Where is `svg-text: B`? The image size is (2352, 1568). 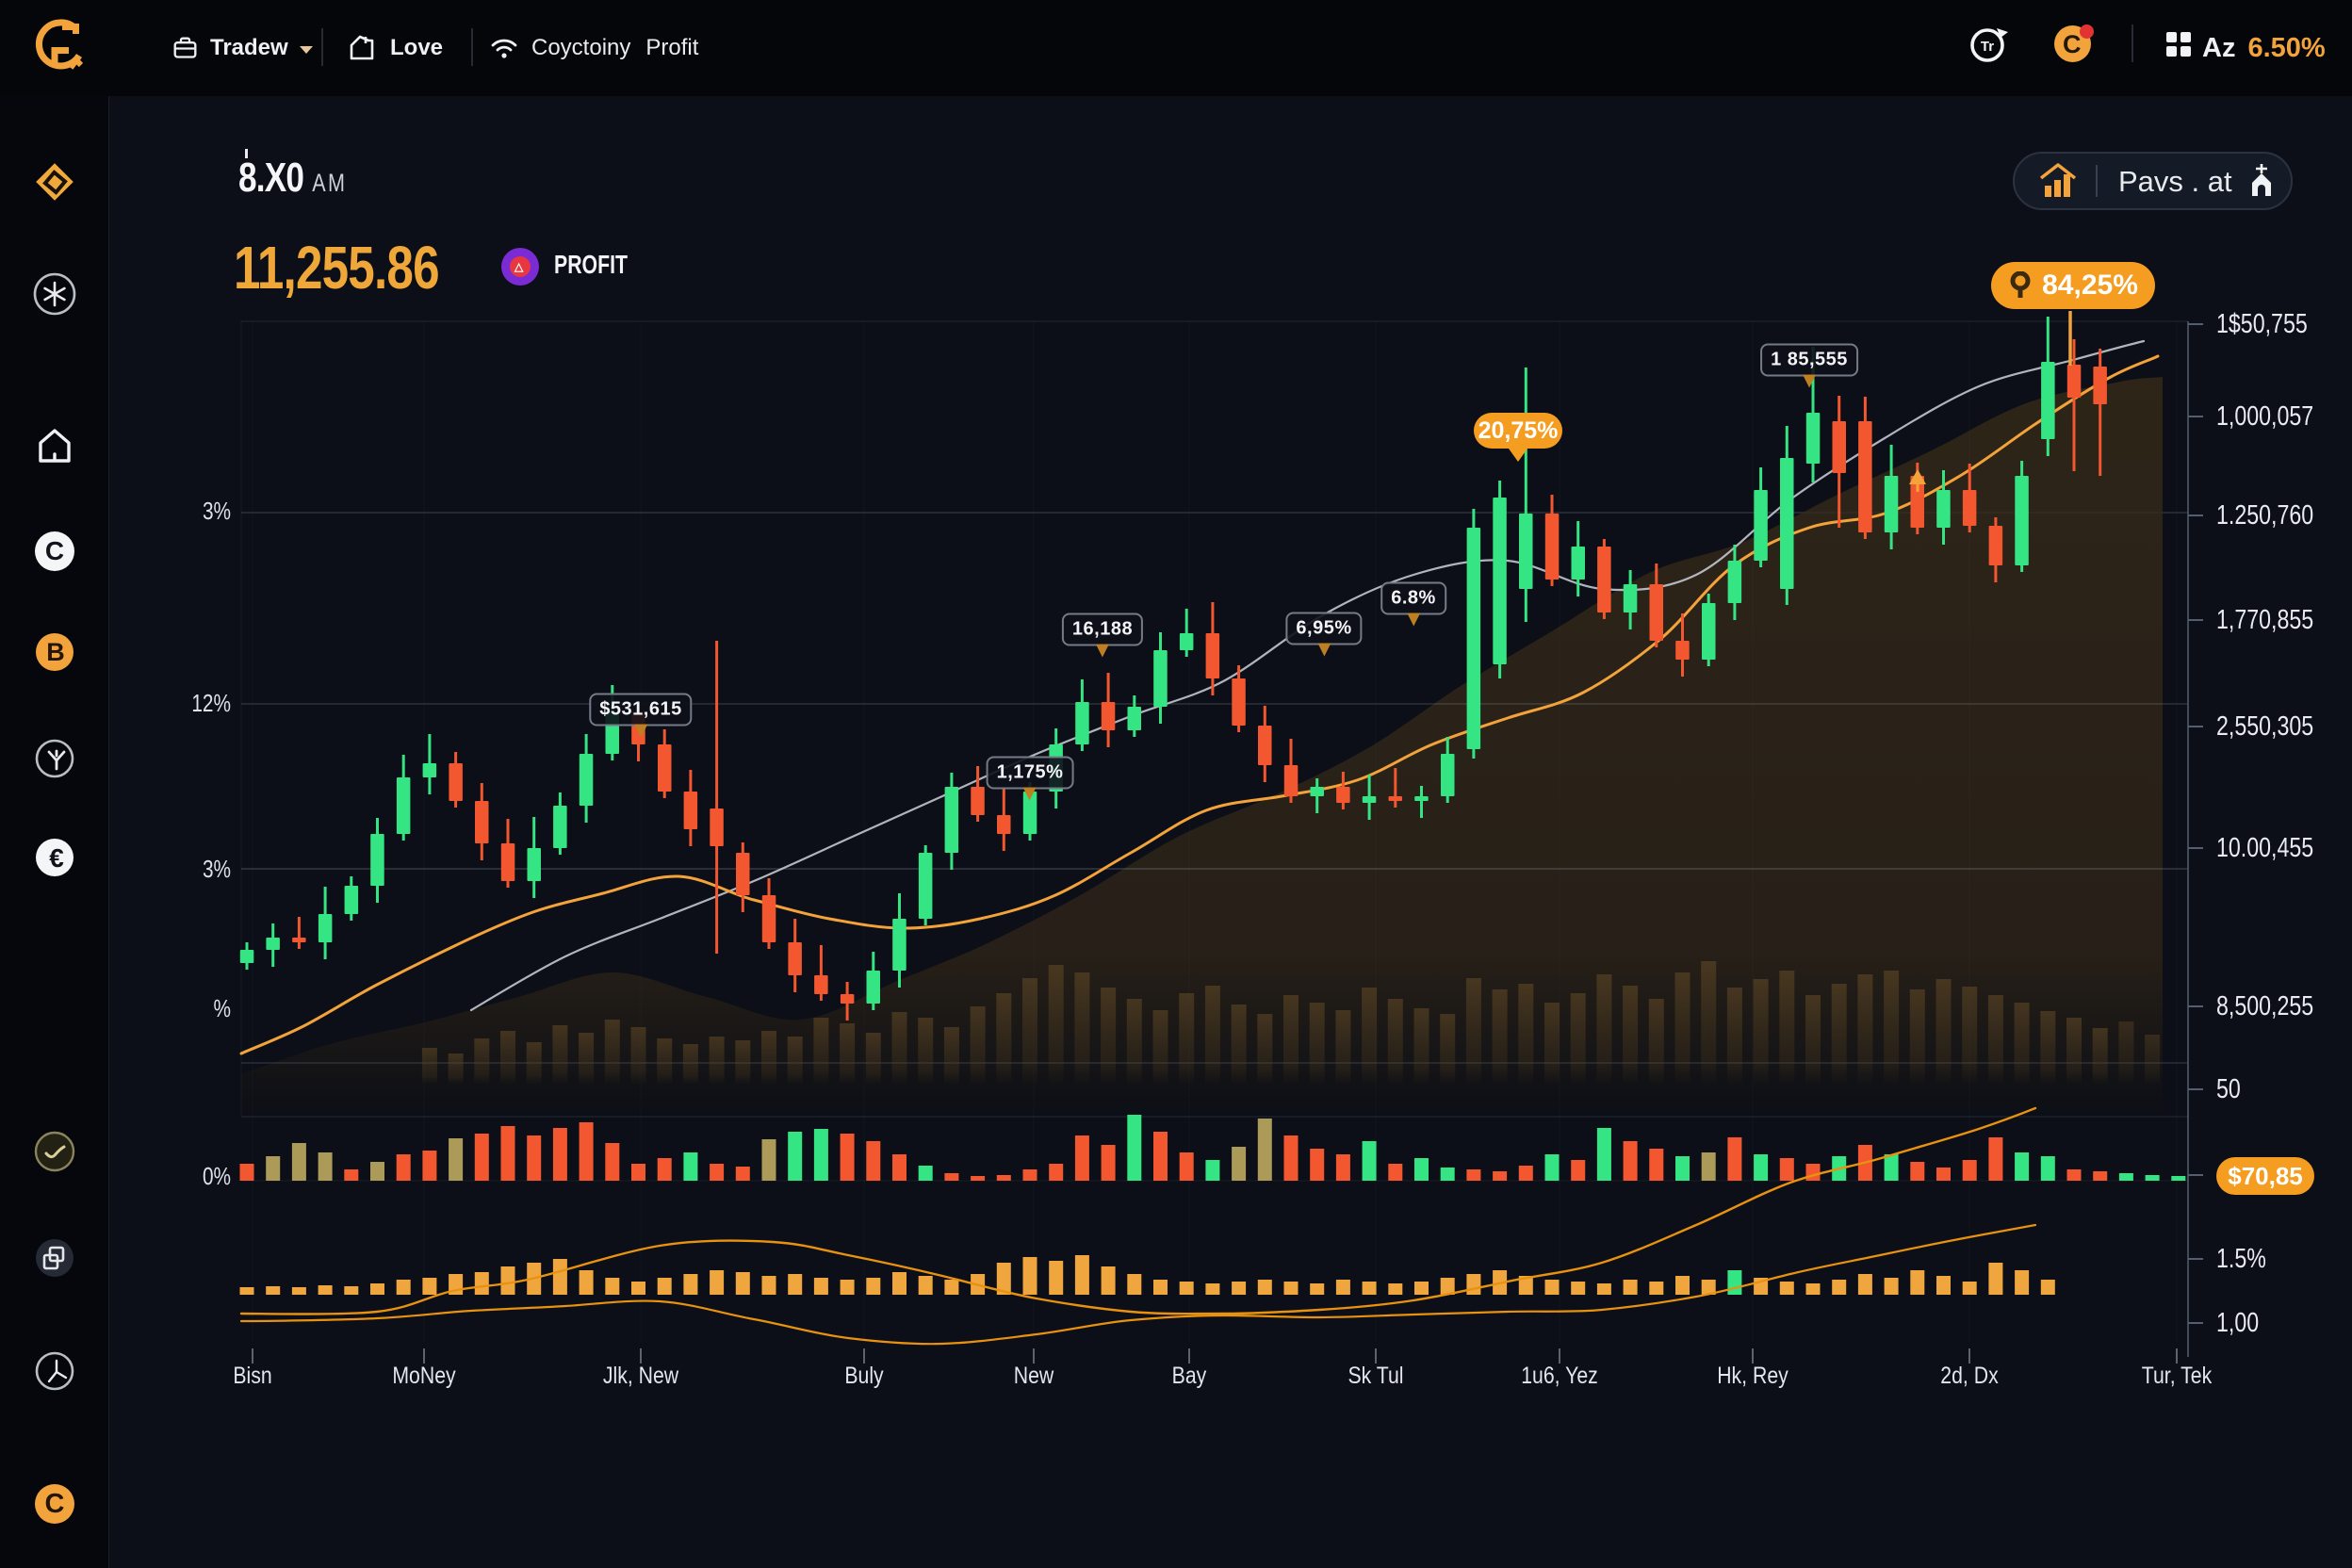 svg-text: B is located at coordinates (55, 652).